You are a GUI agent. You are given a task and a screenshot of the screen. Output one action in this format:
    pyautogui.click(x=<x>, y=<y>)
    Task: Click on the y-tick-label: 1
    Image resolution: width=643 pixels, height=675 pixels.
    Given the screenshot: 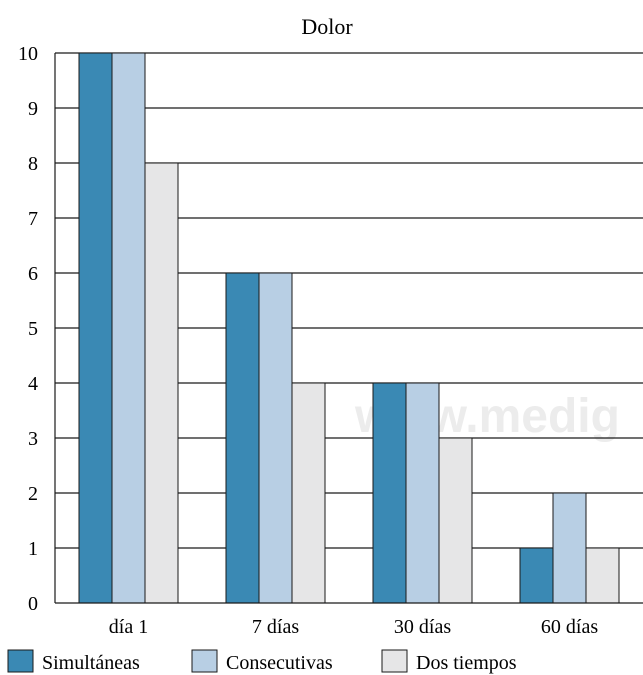 What is the action you would take?
    pyautogui.click(x=33, y=549)
    